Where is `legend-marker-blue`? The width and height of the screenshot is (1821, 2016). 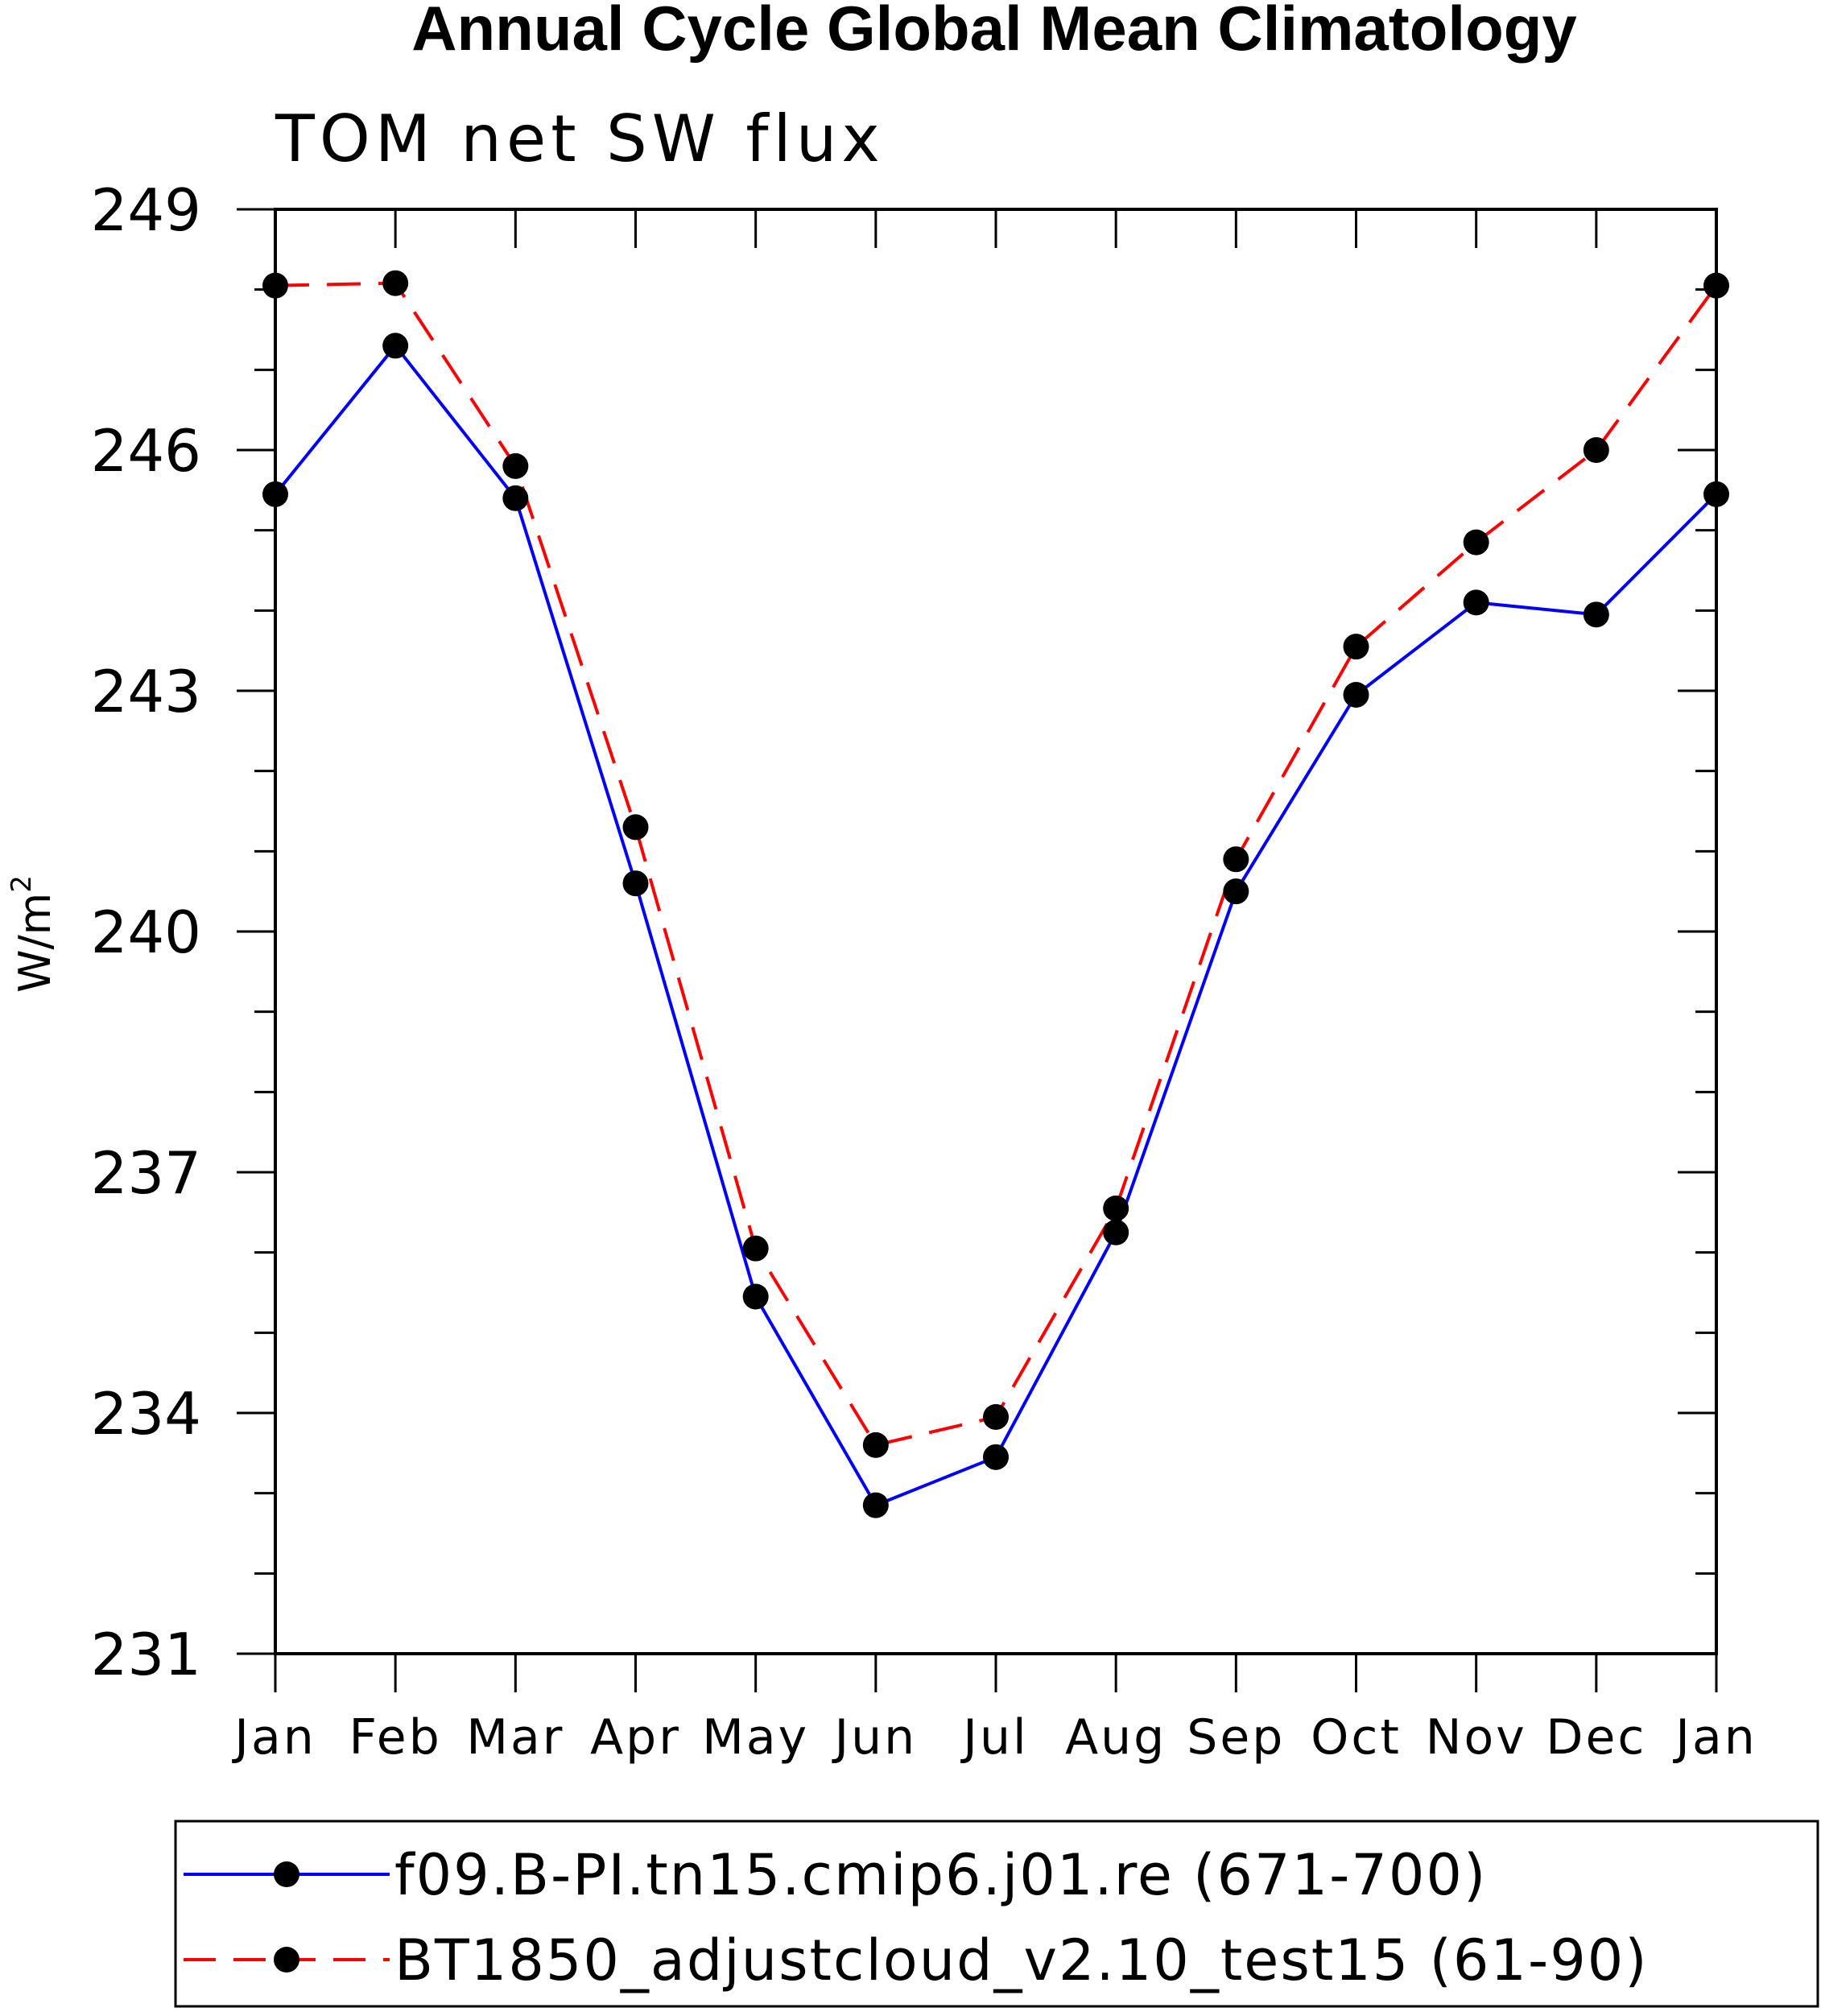
legend-marker-blue is located at coordinates (286, 1874).